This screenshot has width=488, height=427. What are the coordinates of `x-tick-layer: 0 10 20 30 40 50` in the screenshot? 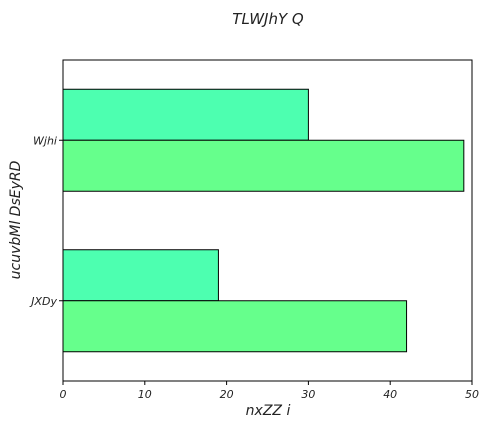 It's located at (270, 391).